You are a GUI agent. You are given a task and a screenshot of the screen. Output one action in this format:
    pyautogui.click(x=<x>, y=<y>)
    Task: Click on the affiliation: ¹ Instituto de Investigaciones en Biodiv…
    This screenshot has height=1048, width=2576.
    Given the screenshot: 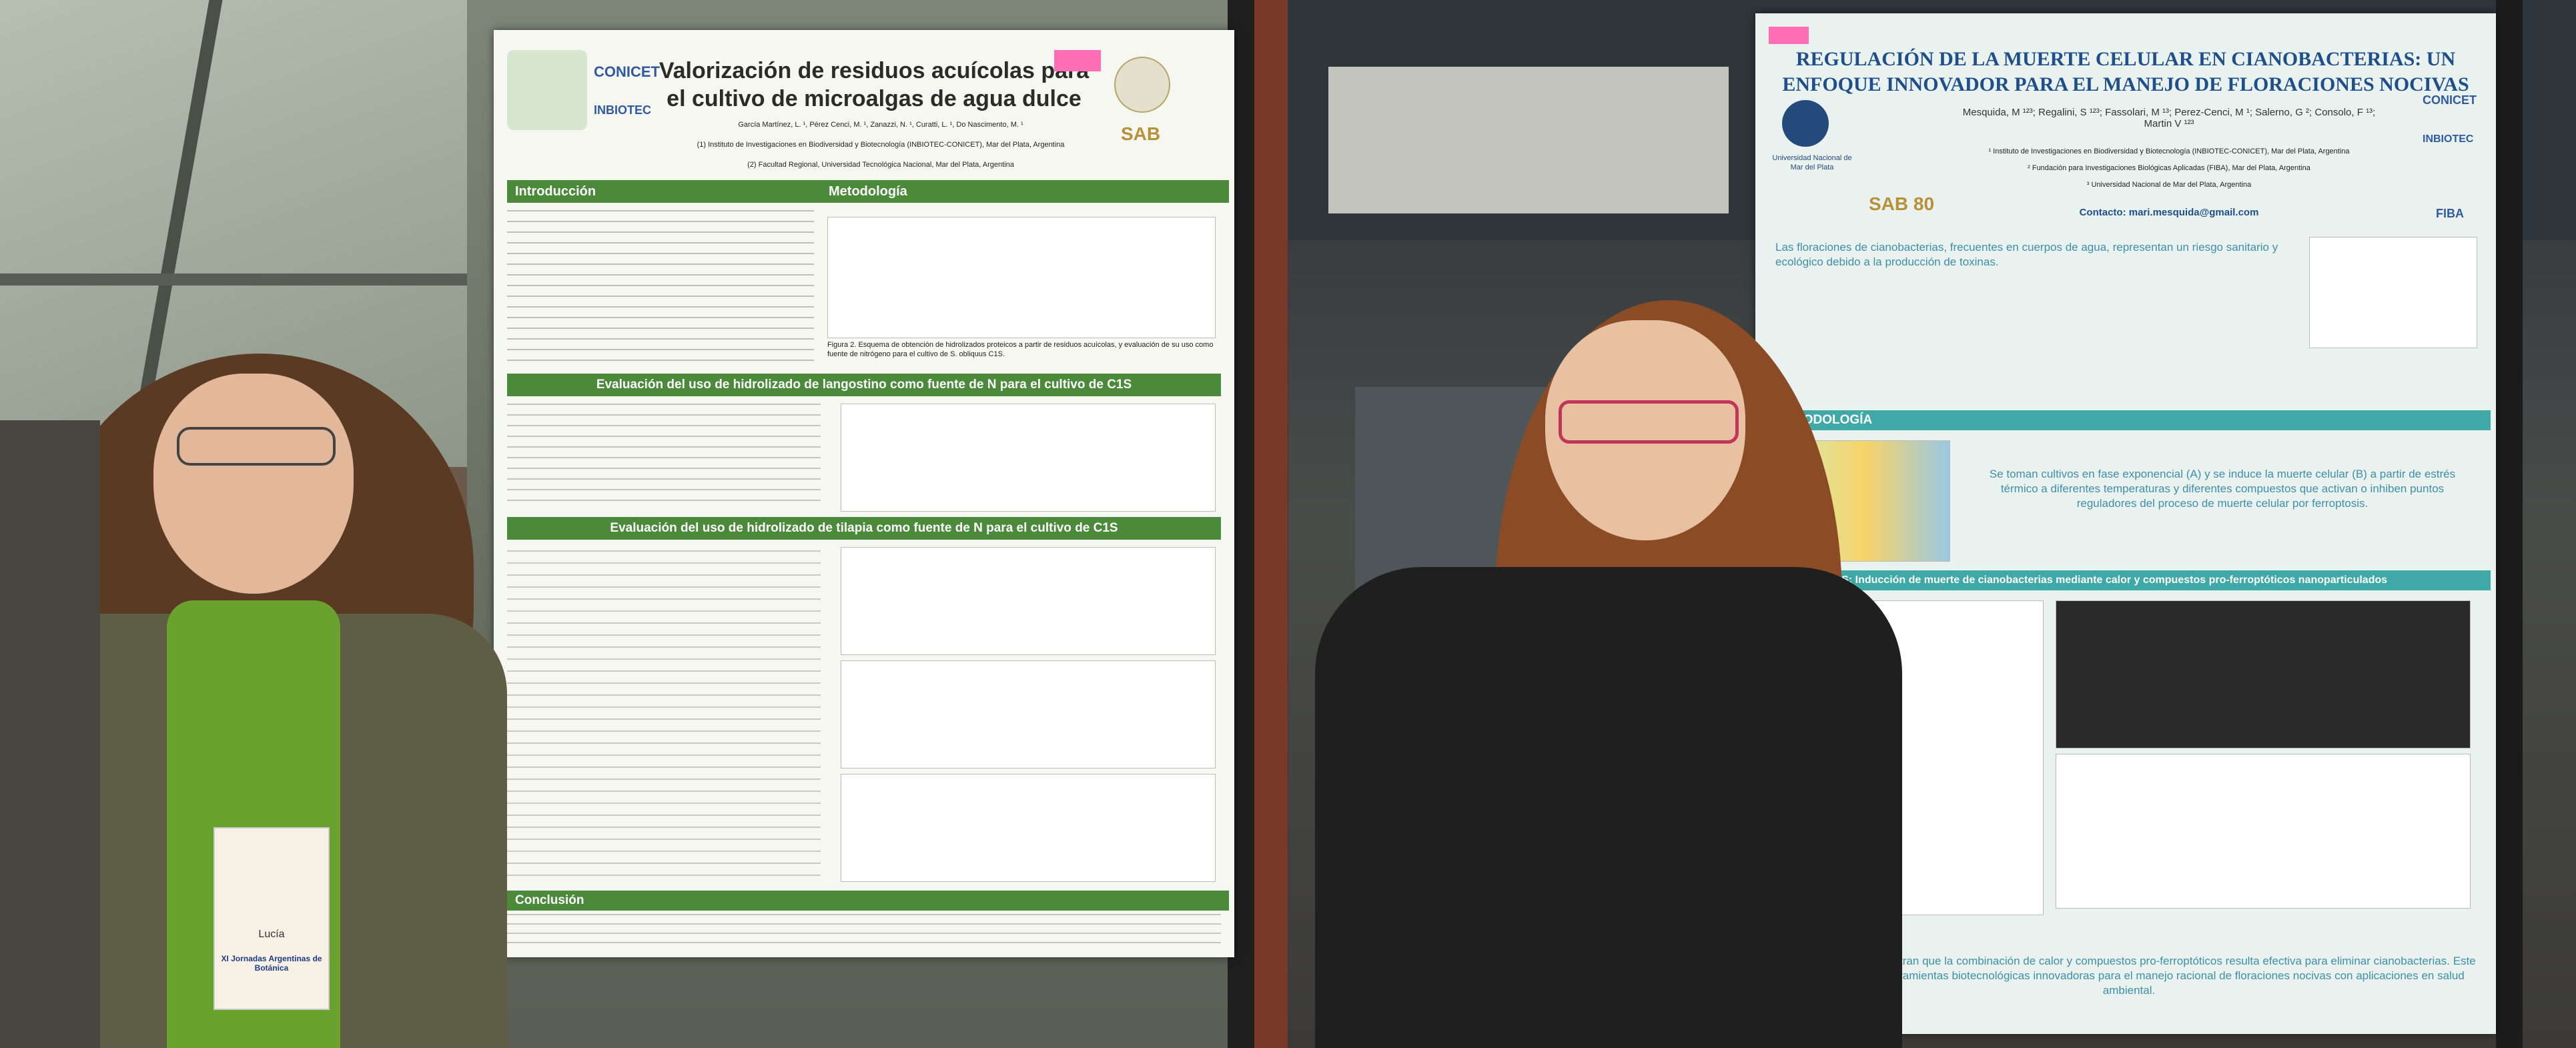 What is the action you would take?
    pyautogui.click(x=2169, y=151)
    